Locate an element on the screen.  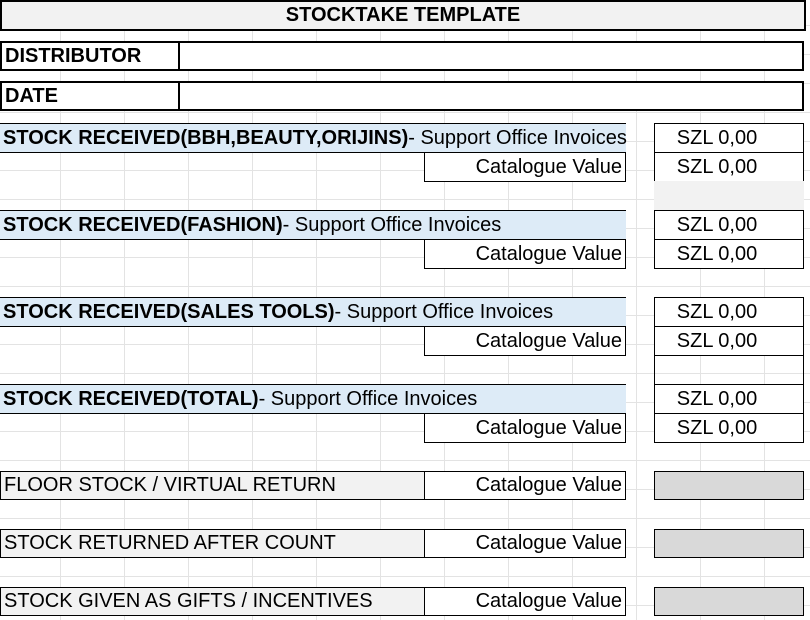
floor-stock-label: FLOOR STOCK / VIRTUAL RETURN is located at coordinates (213, 485).